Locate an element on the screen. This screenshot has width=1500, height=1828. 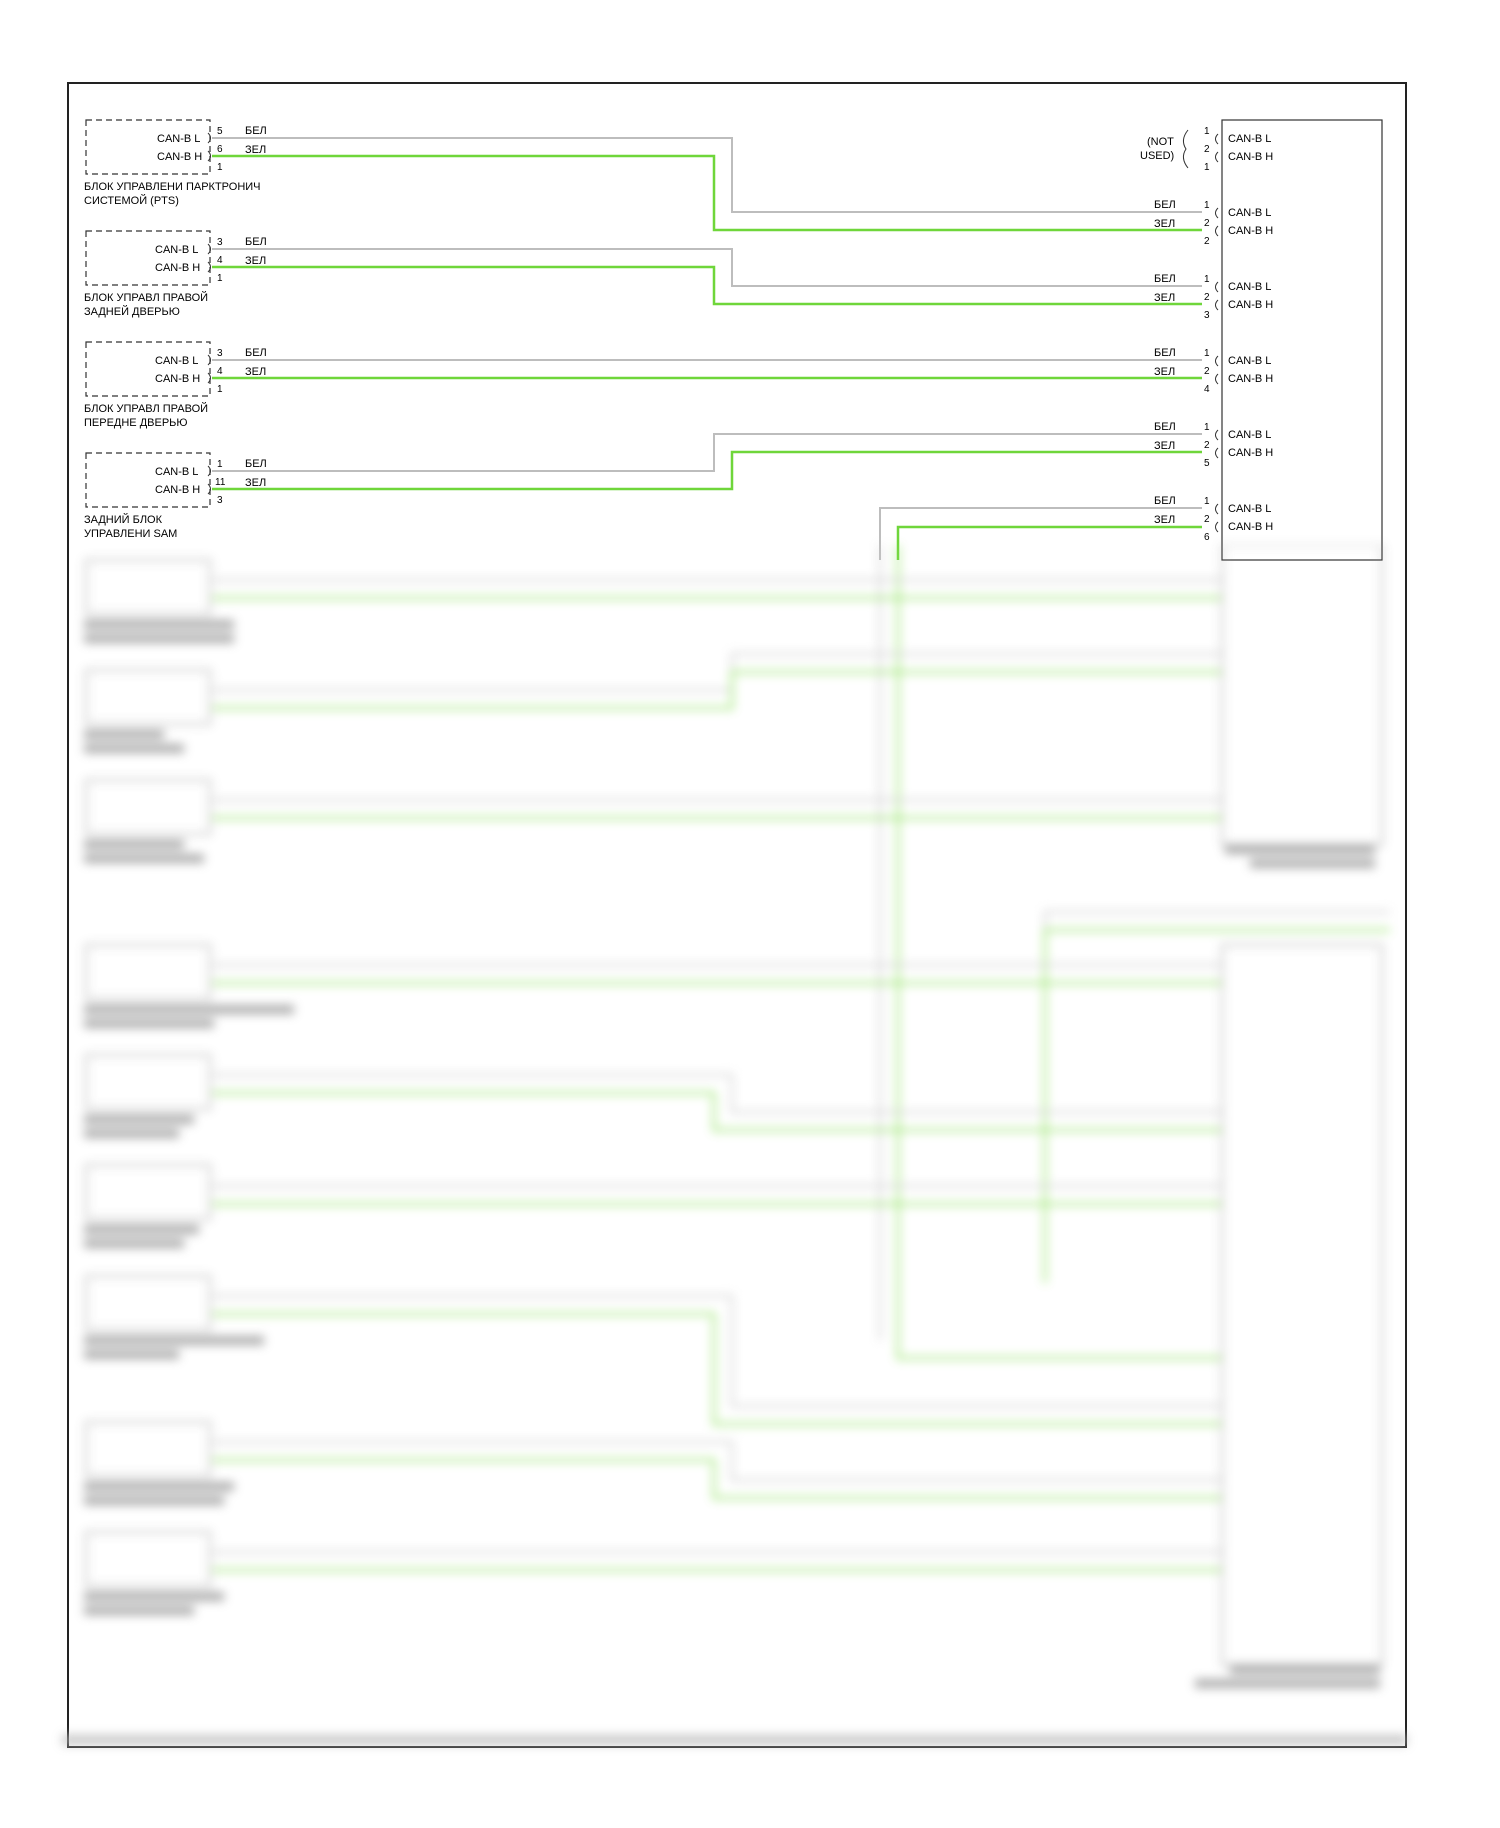
module-name: ЗАДНЕЙ ДВЕРЬЮ is located at coordinates (132, 311).